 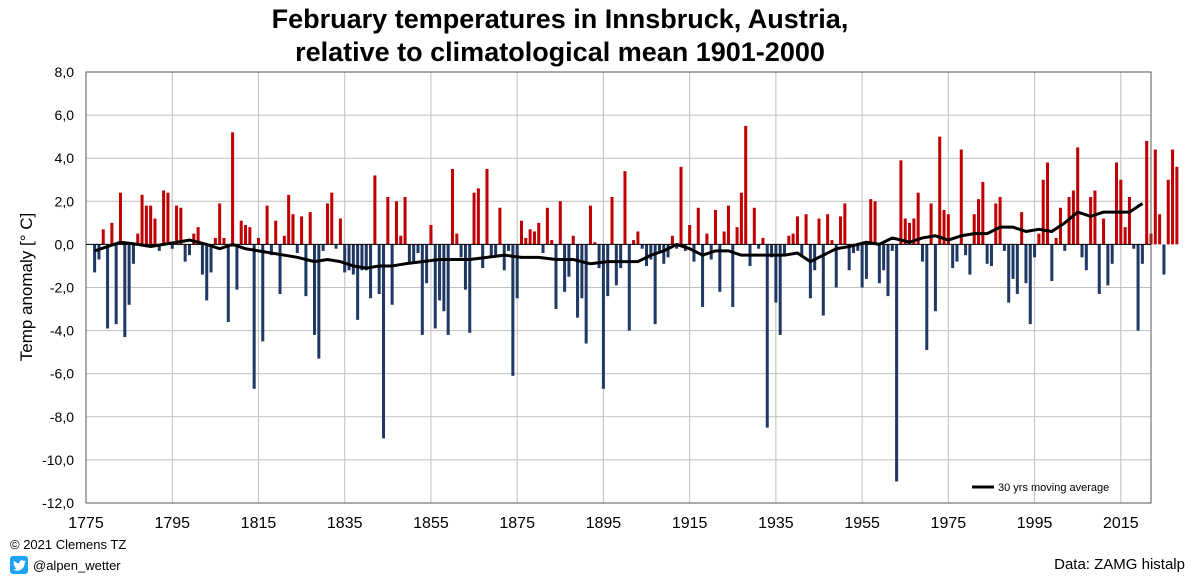 I want to click on bar-1911, so click(x=672, y=240).